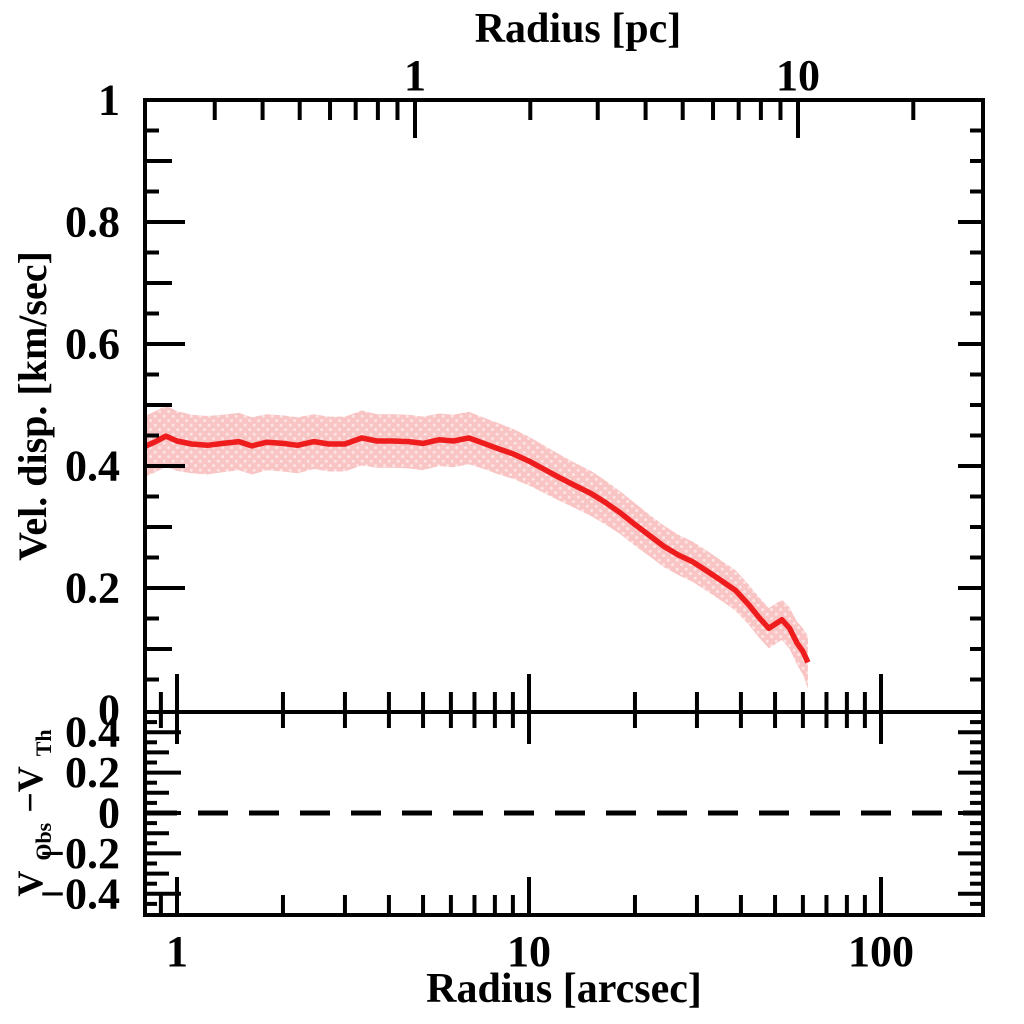 Image resolution: width=1024 pixels, height=1024 pixels. What do you see at coordinates (80, 853) in the screenshot?
I see `tick-label: −0.2` at bounding box center [80, 853].